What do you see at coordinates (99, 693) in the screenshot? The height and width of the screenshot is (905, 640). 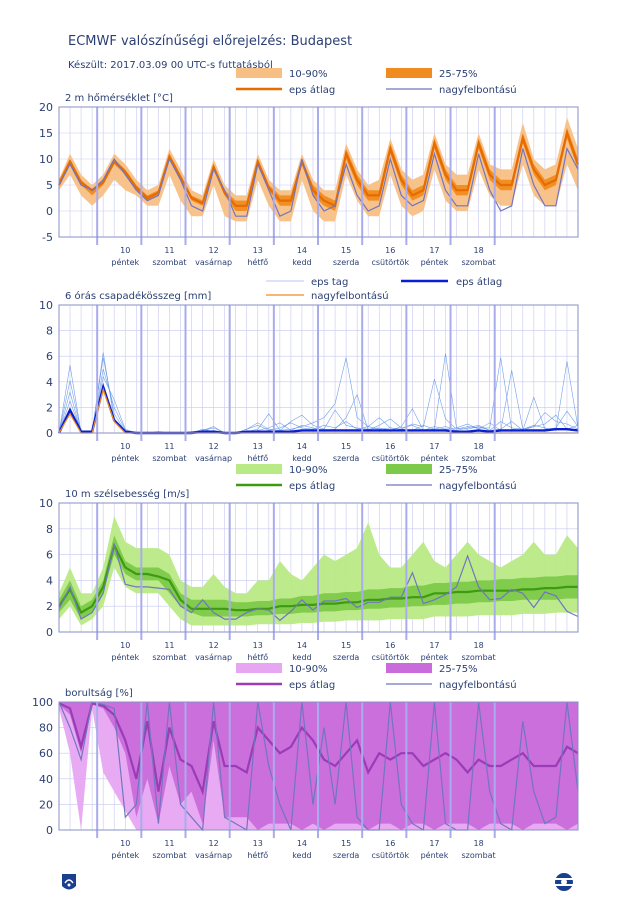 I see `panel-title: borultság [%]` at bounding box center [99, 693].